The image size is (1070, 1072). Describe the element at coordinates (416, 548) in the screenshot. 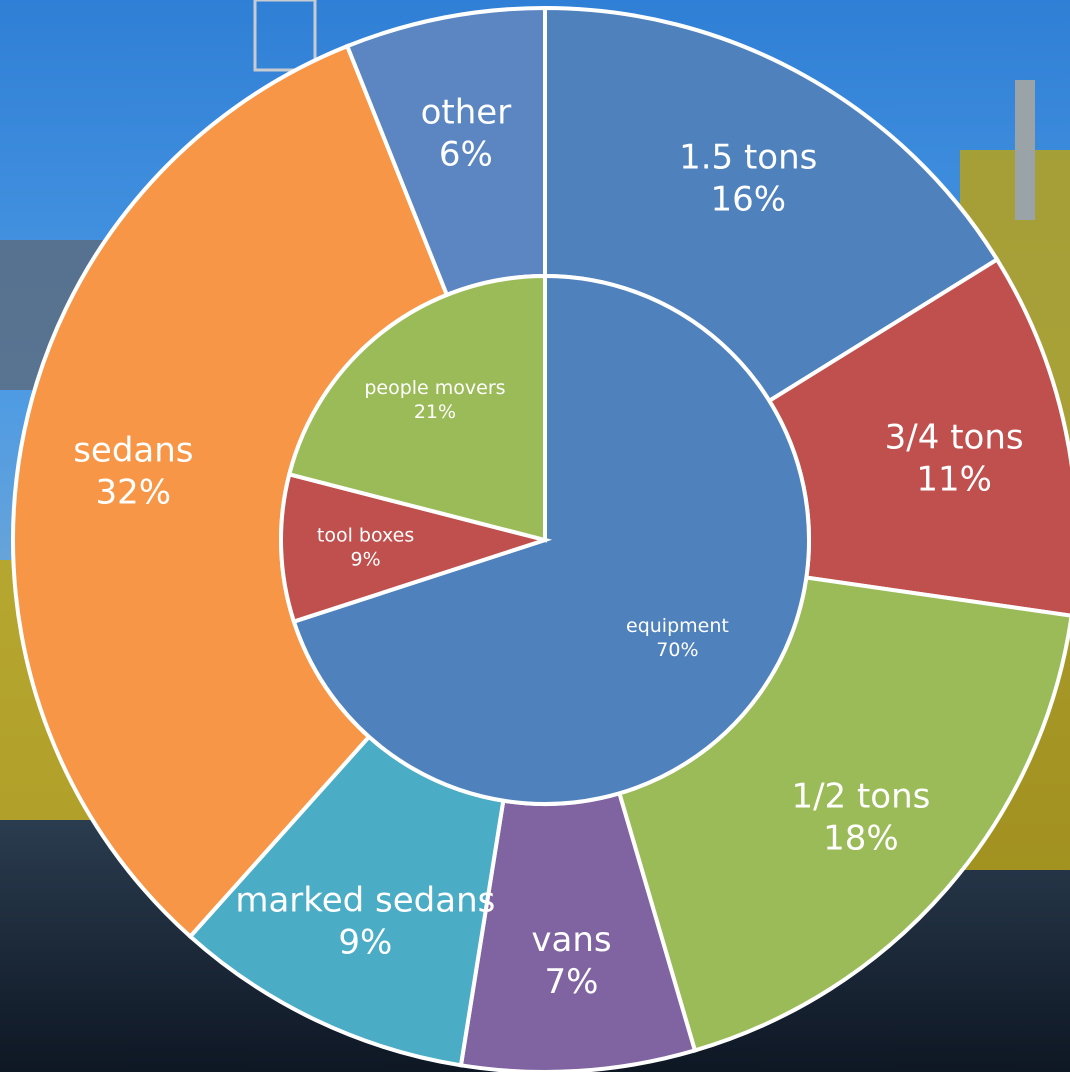

I see `inner-slice-tool-boxes` at that location.